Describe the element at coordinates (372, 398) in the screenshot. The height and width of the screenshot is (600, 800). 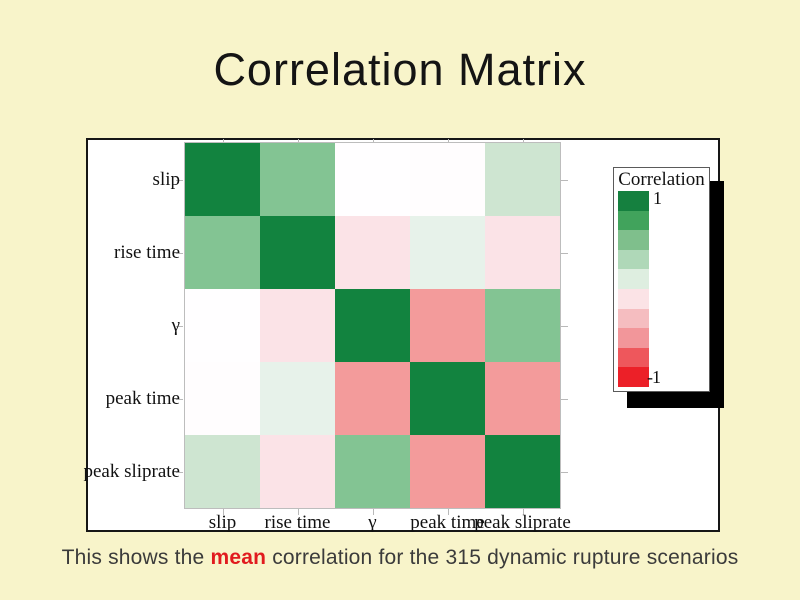
I see `heatmap-cell-r3-c2` at that location.